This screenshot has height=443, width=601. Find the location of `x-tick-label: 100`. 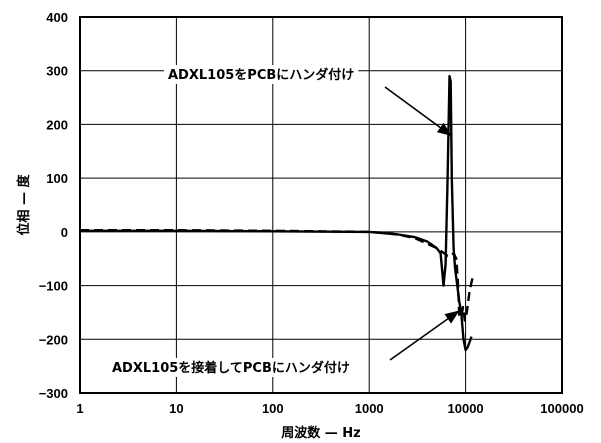

x-tick-label: 100 is located at coordinates (273, 408).